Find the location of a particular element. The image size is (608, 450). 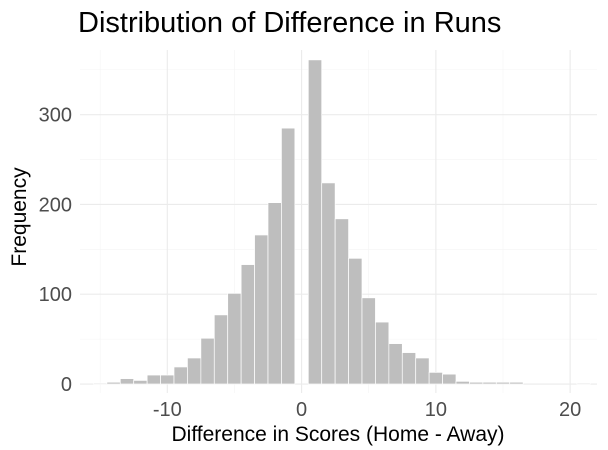

y-tick-label: 300 is located at coordinates (55, 116).